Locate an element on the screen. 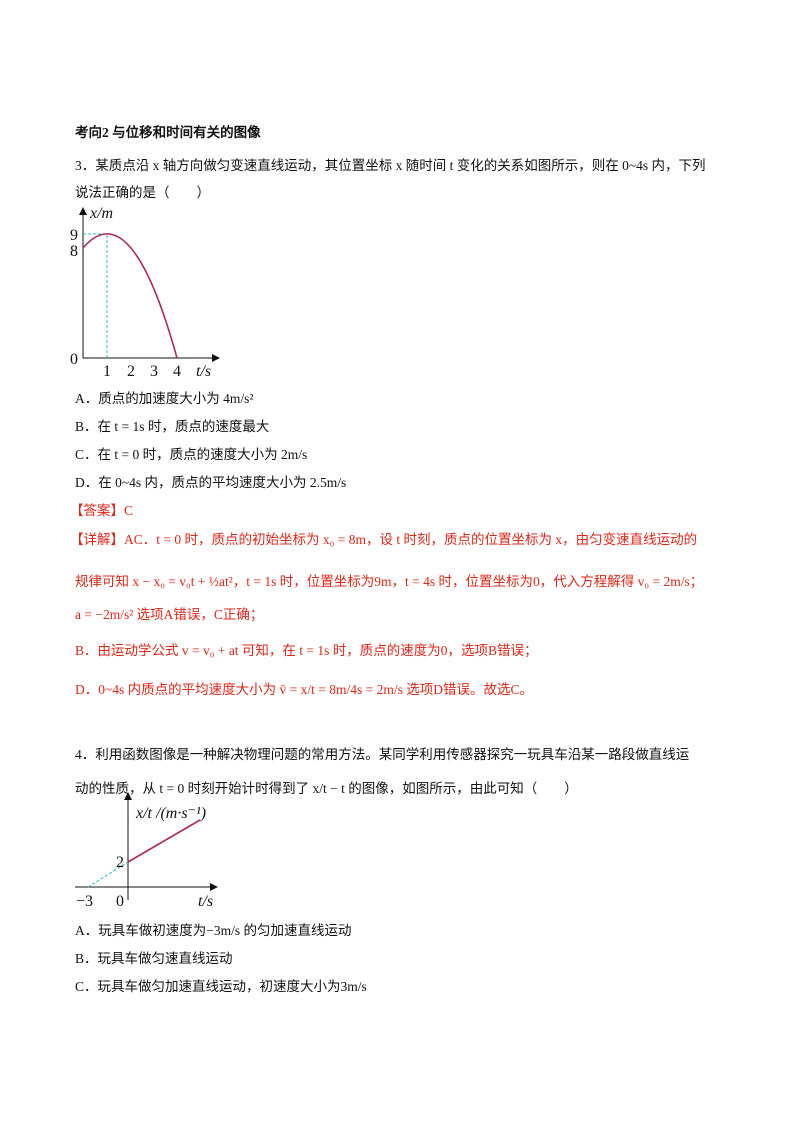  tick-label: 8 is located at coordinates (74, 251).